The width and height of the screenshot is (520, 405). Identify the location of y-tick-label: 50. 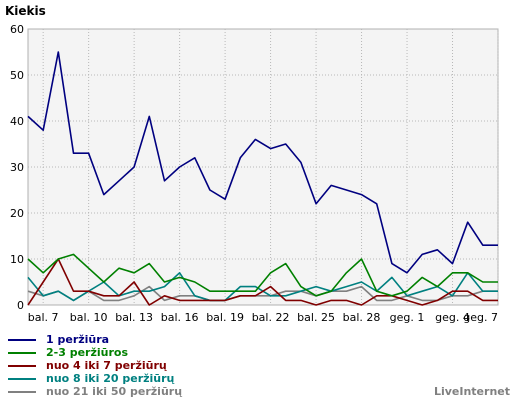
(17, 75).